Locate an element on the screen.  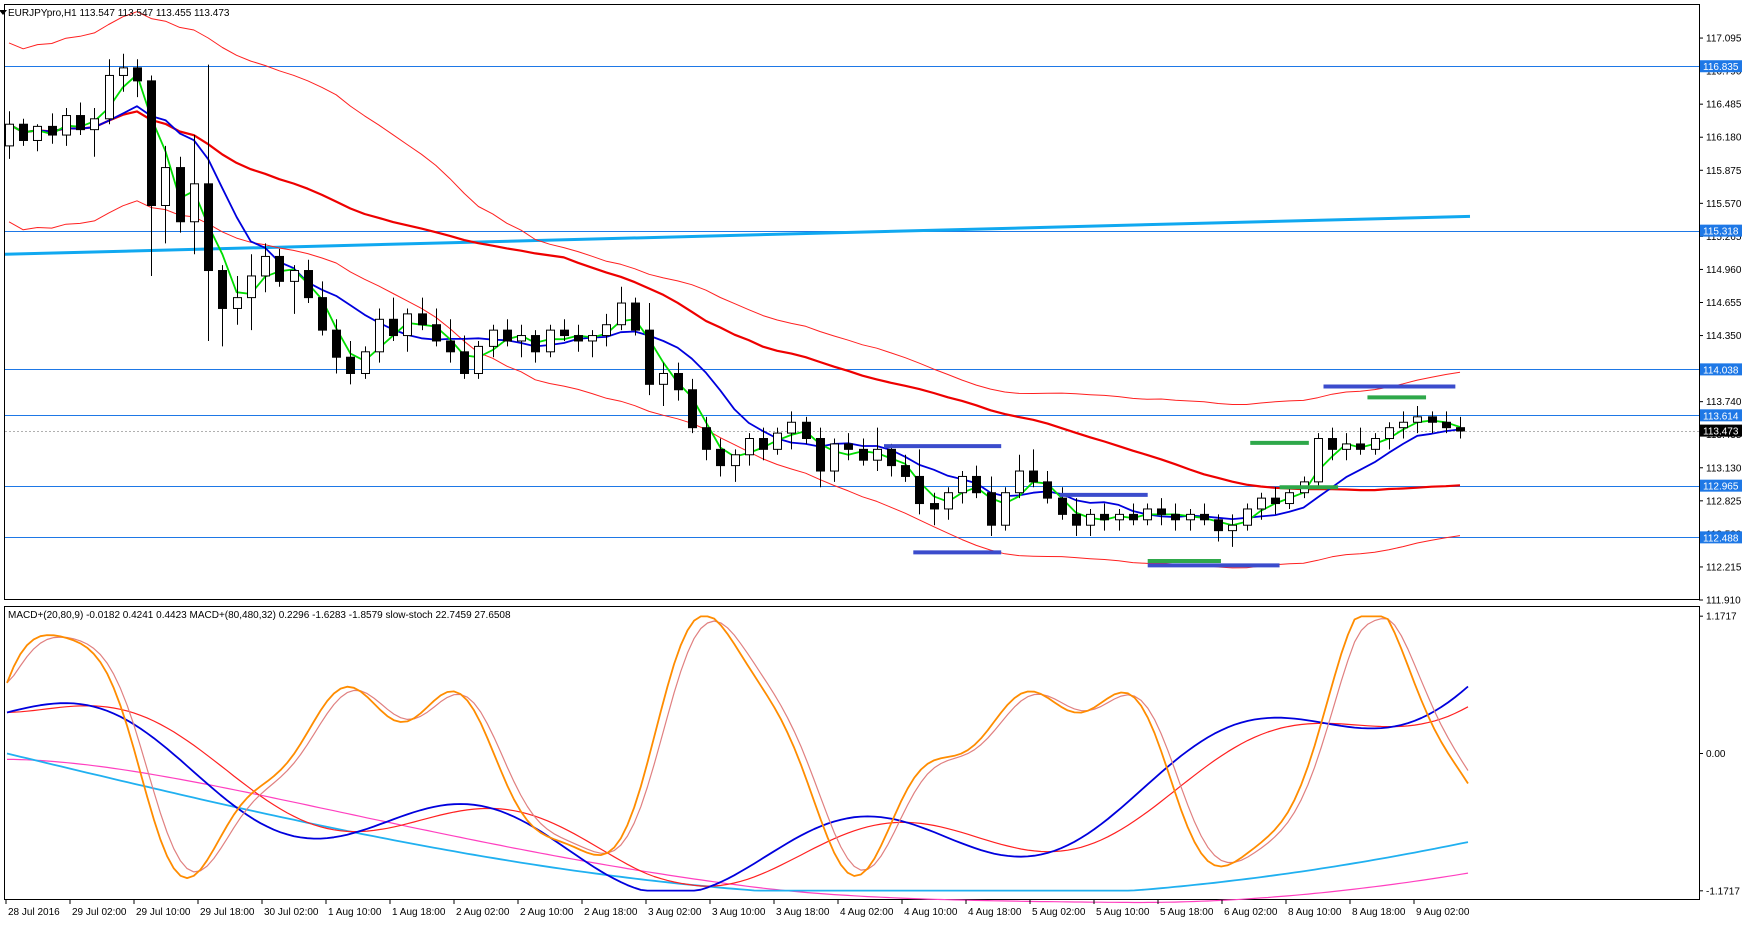
price-level-tag: 112.965 is located at coordinates (1721, 487).